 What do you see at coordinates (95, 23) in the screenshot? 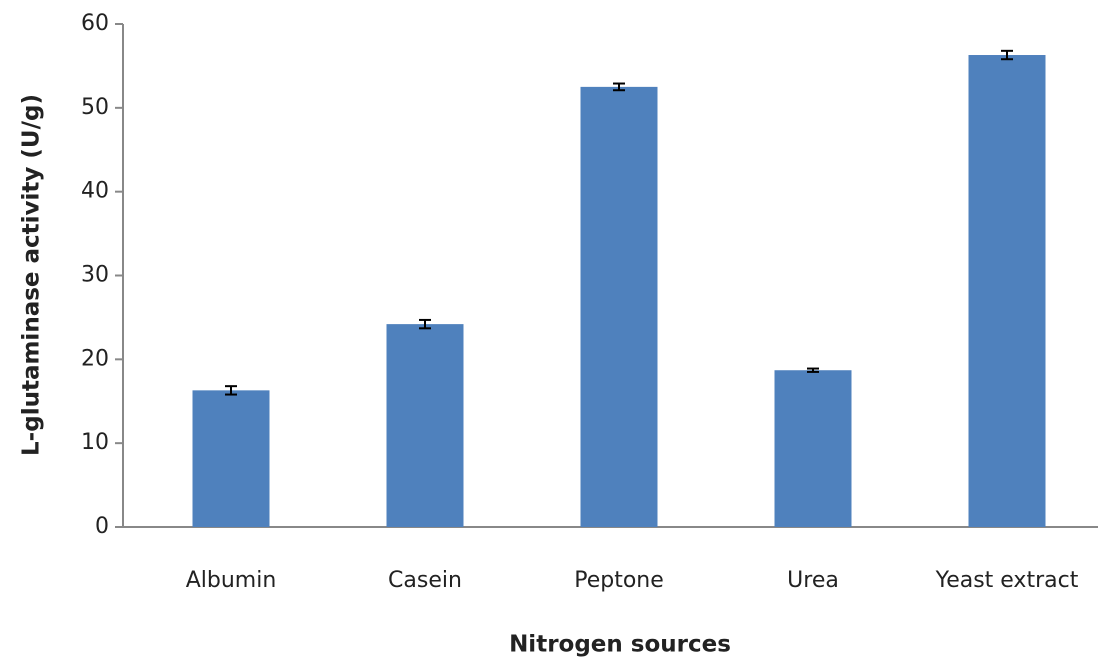
I see `y-tick-label: 60` at bounding box center [95, 23].